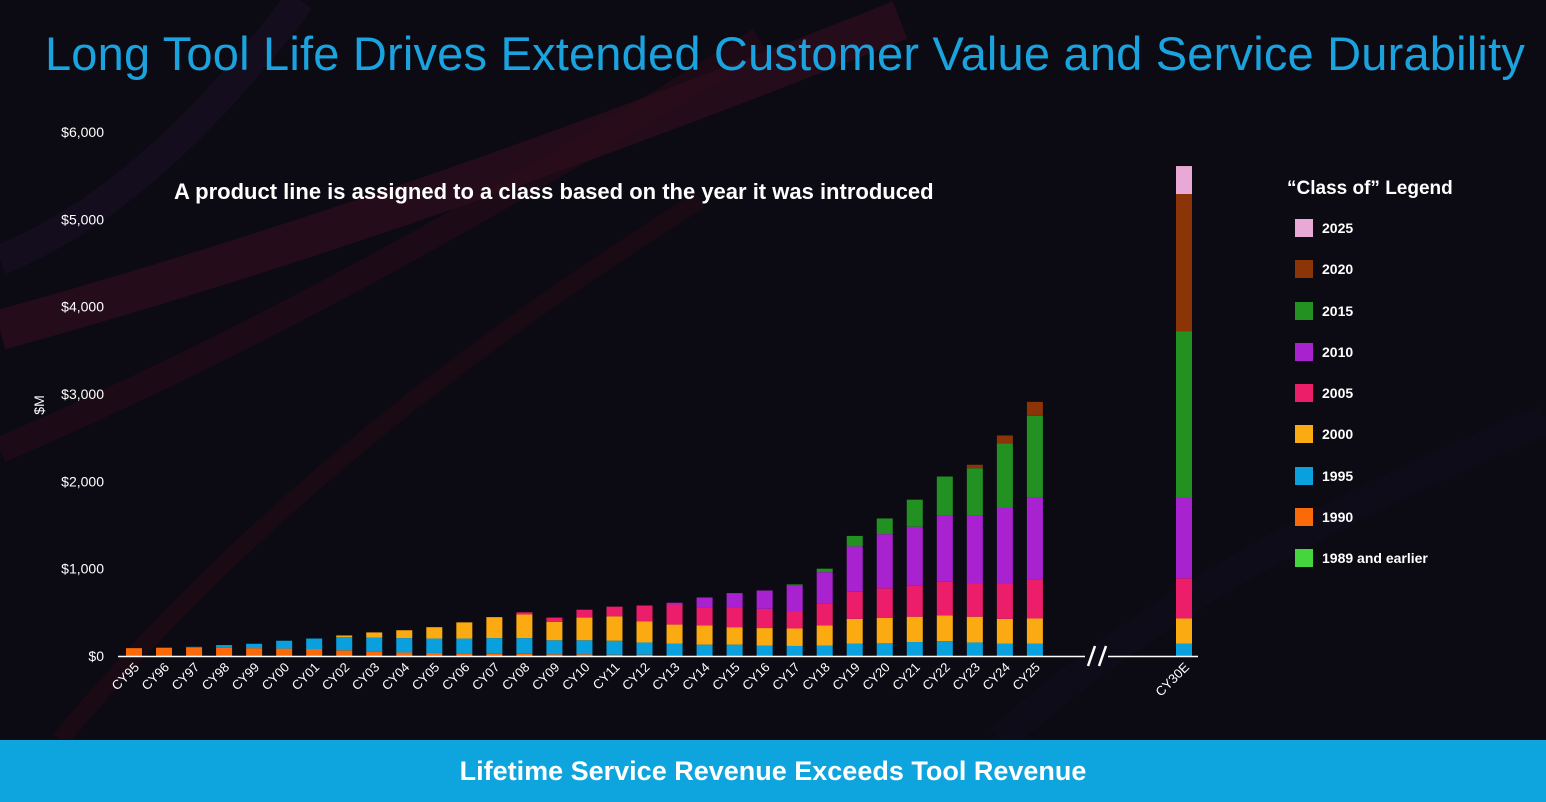  Describe the element at coordinates (606, 676) in the screenshot. I see `x-tick-label: CY11` at that location.